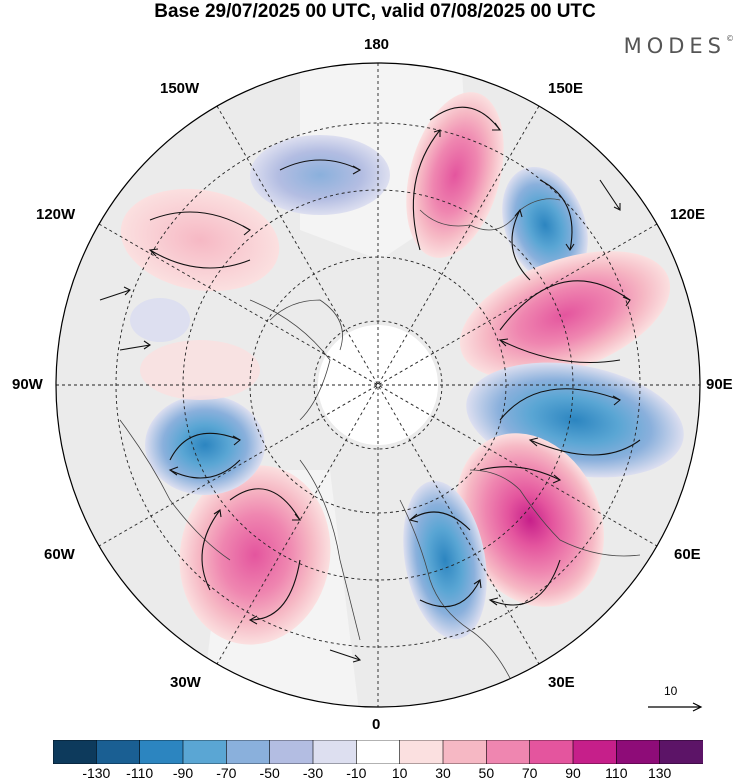  What do you see at coordinates (160, 320) in the screenshot?
I see `anomaly-weak-negative-canada` at bounding box center [160, 320].